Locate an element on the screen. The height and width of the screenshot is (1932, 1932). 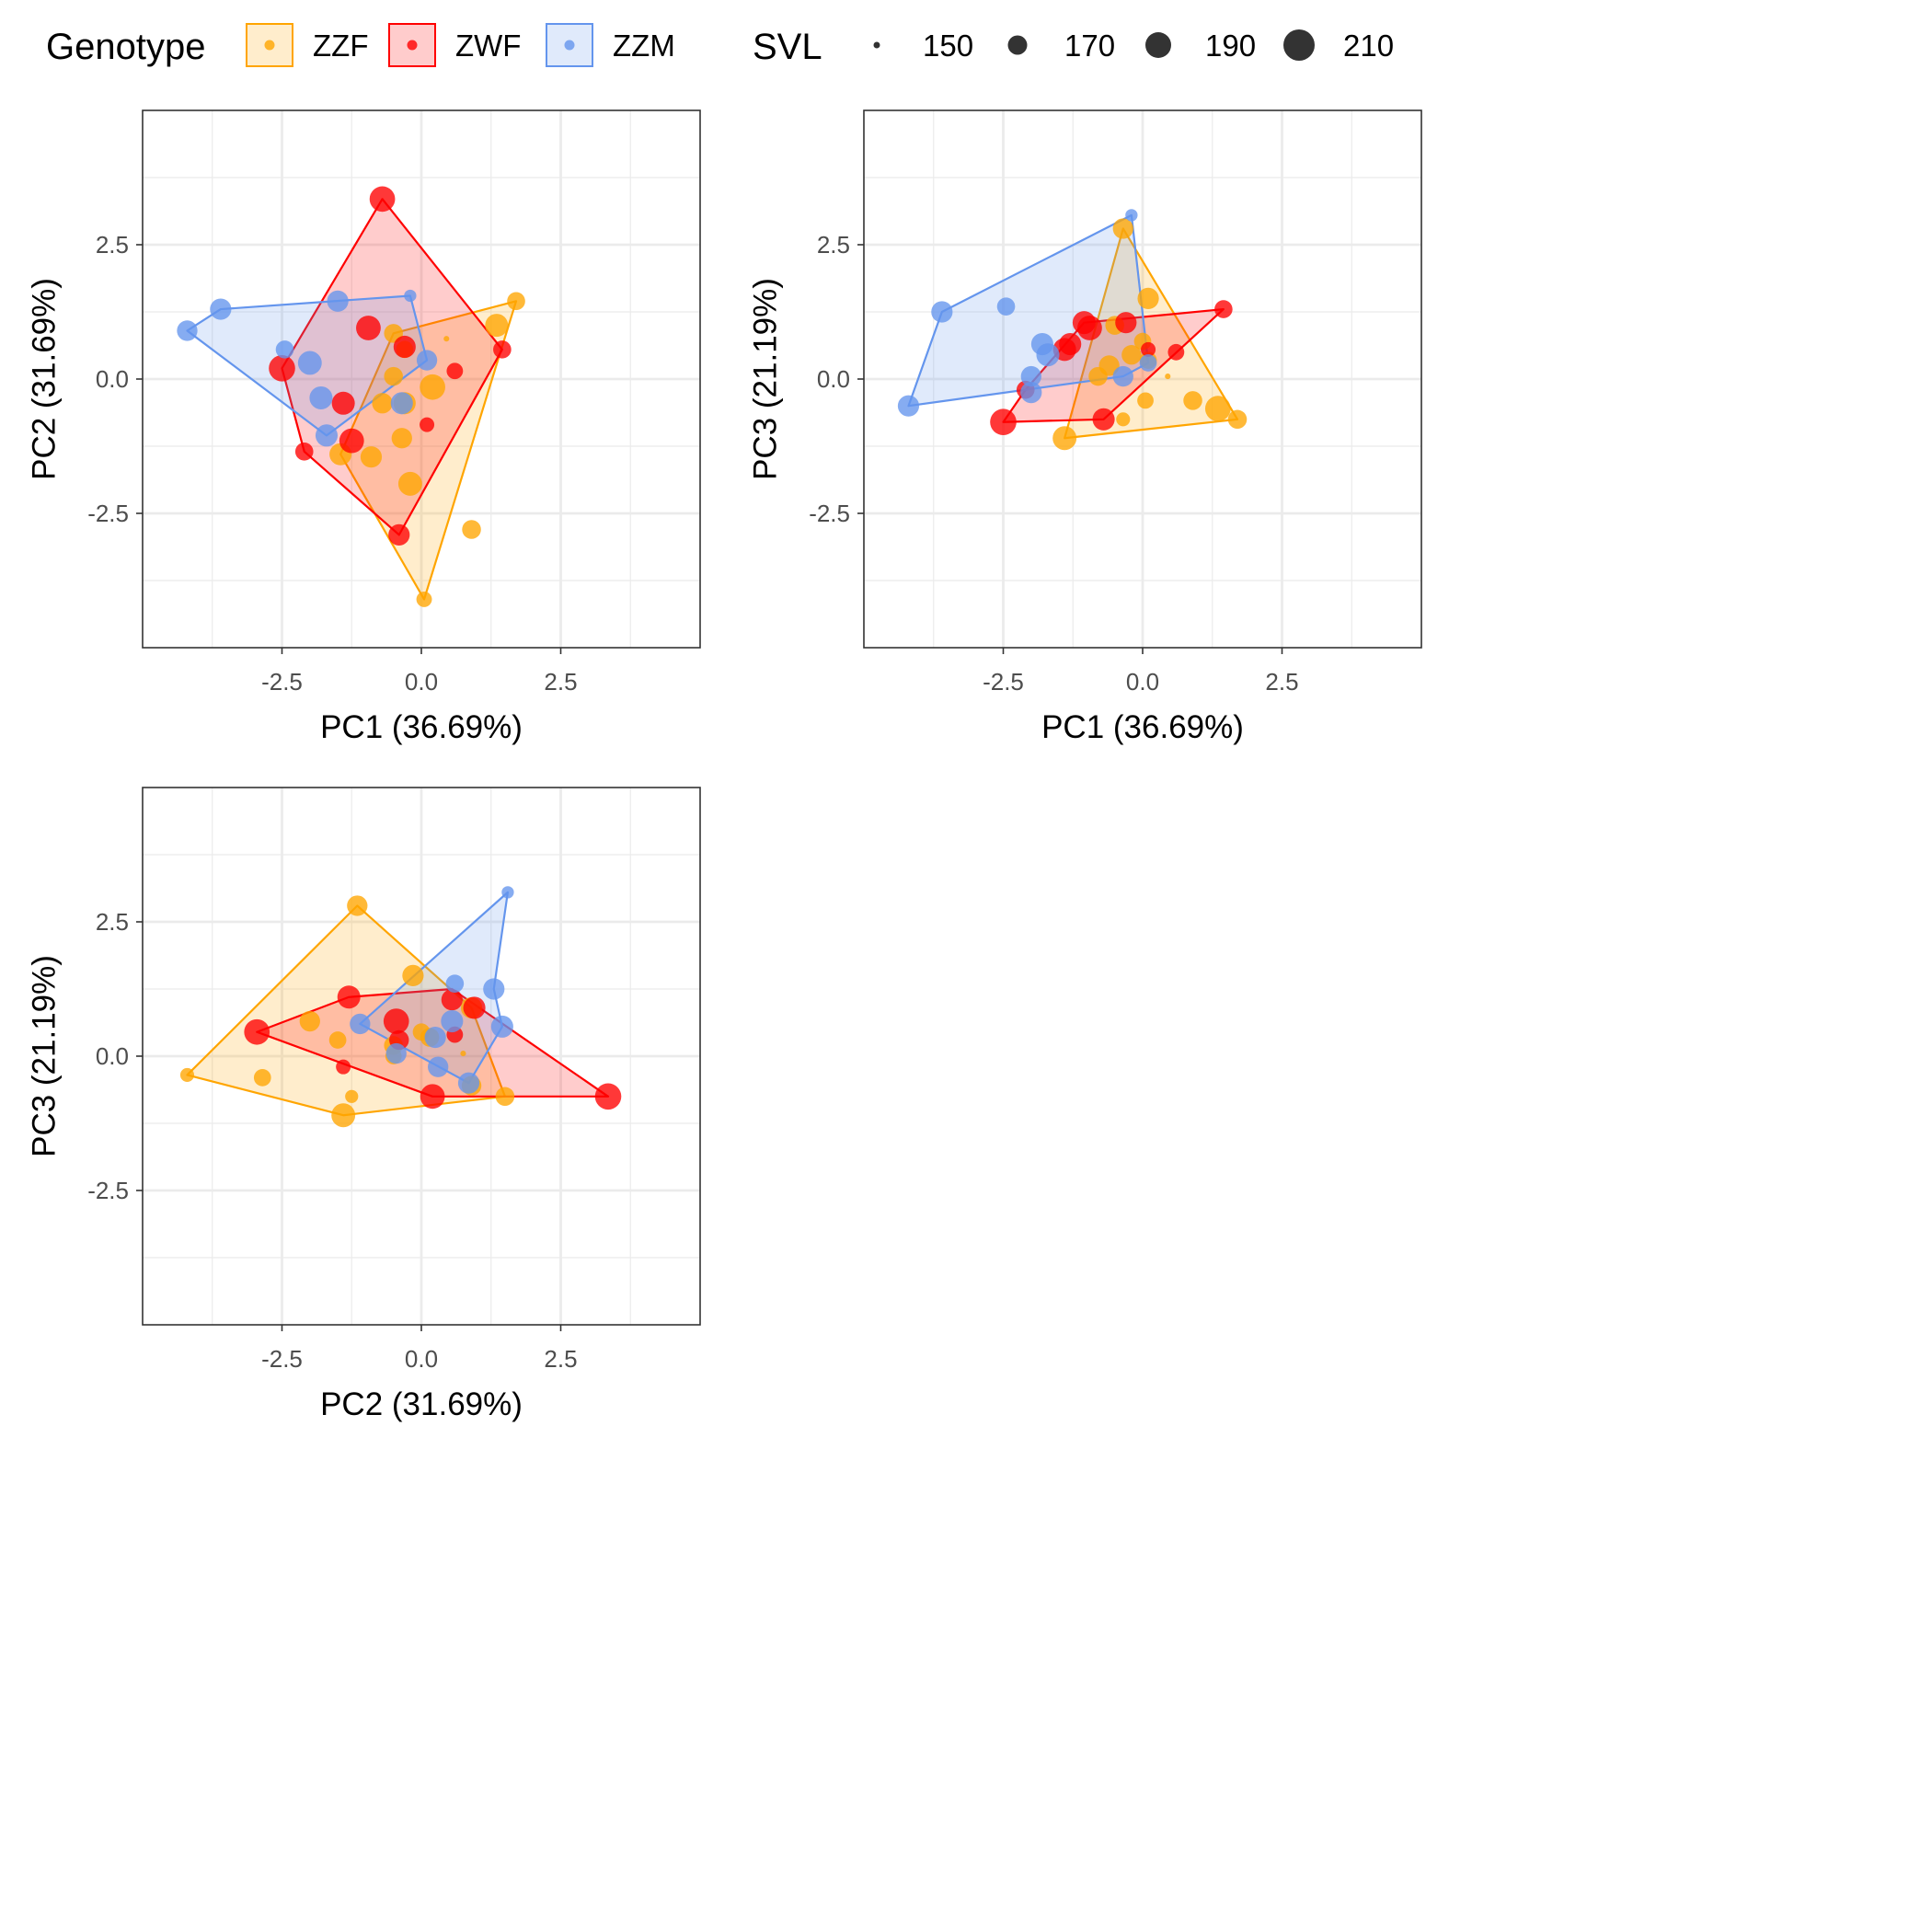
grid is located at coordinates (421, 1056).